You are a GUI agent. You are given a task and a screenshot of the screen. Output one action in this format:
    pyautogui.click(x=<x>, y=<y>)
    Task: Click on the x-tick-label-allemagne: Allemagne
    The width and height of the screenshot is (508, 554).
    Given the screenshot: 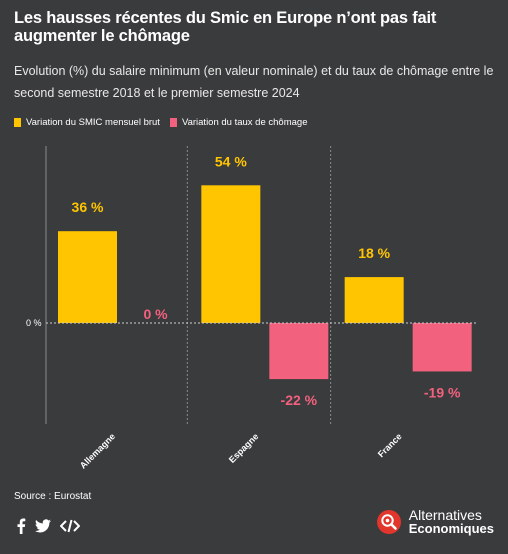 What is the action you would take?
    pyautogui.click(x=97, y=450)
    